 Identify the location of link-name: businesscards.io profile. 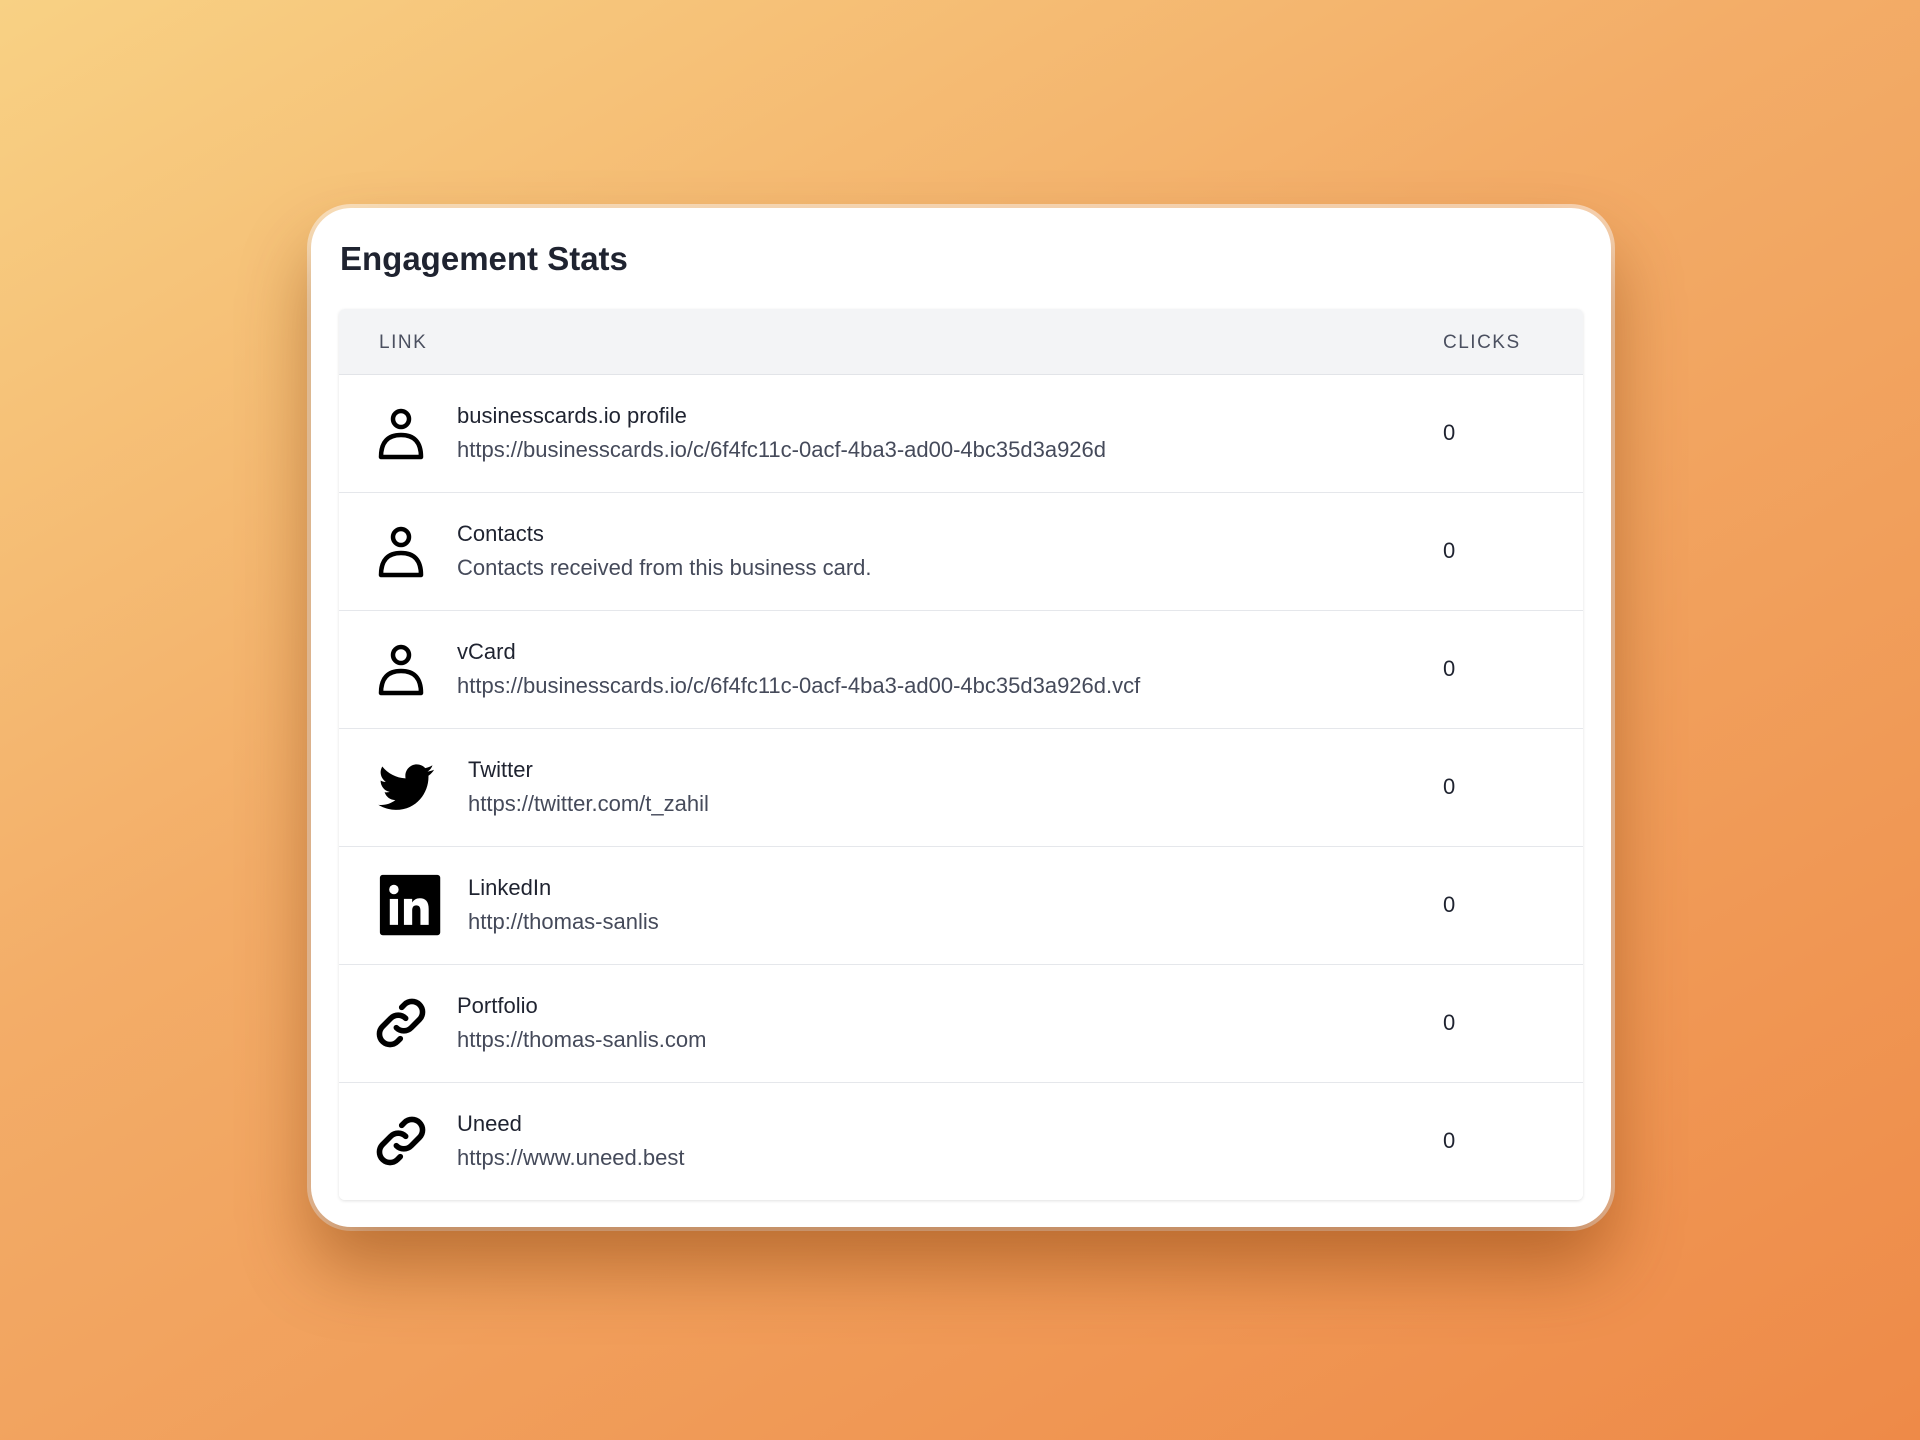
(572, 415).